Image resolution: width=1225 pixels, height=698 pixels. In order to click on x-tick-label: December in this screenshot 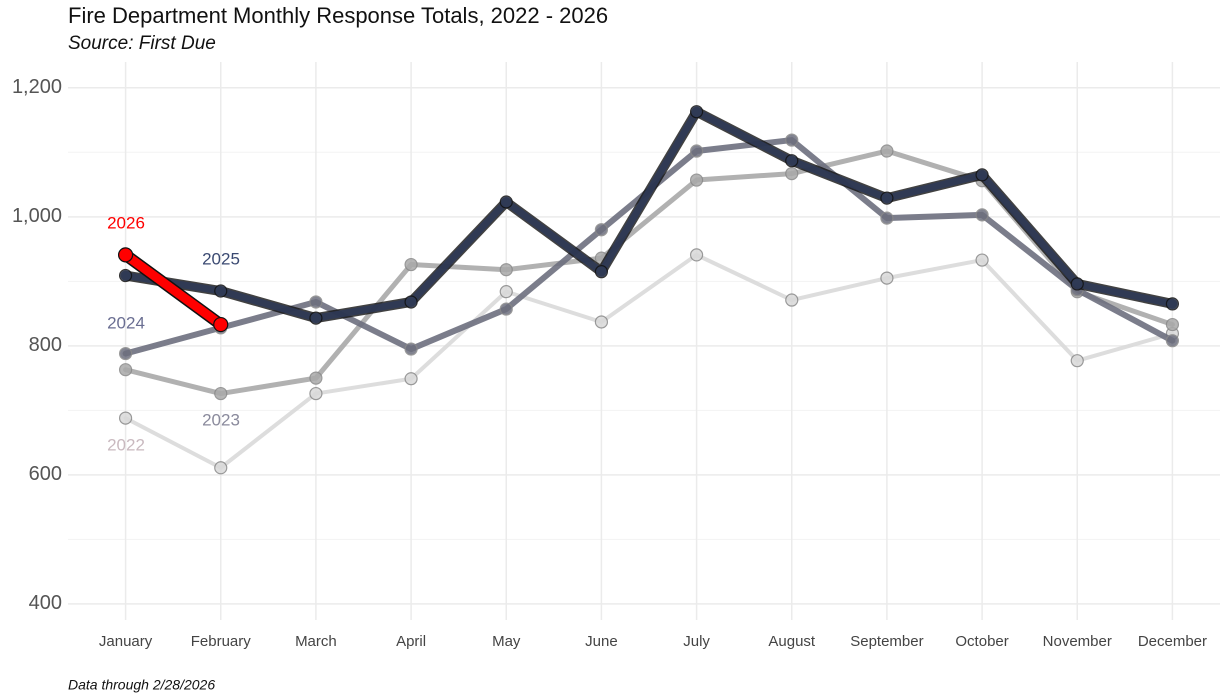, I will do `click(1172, 641)`.